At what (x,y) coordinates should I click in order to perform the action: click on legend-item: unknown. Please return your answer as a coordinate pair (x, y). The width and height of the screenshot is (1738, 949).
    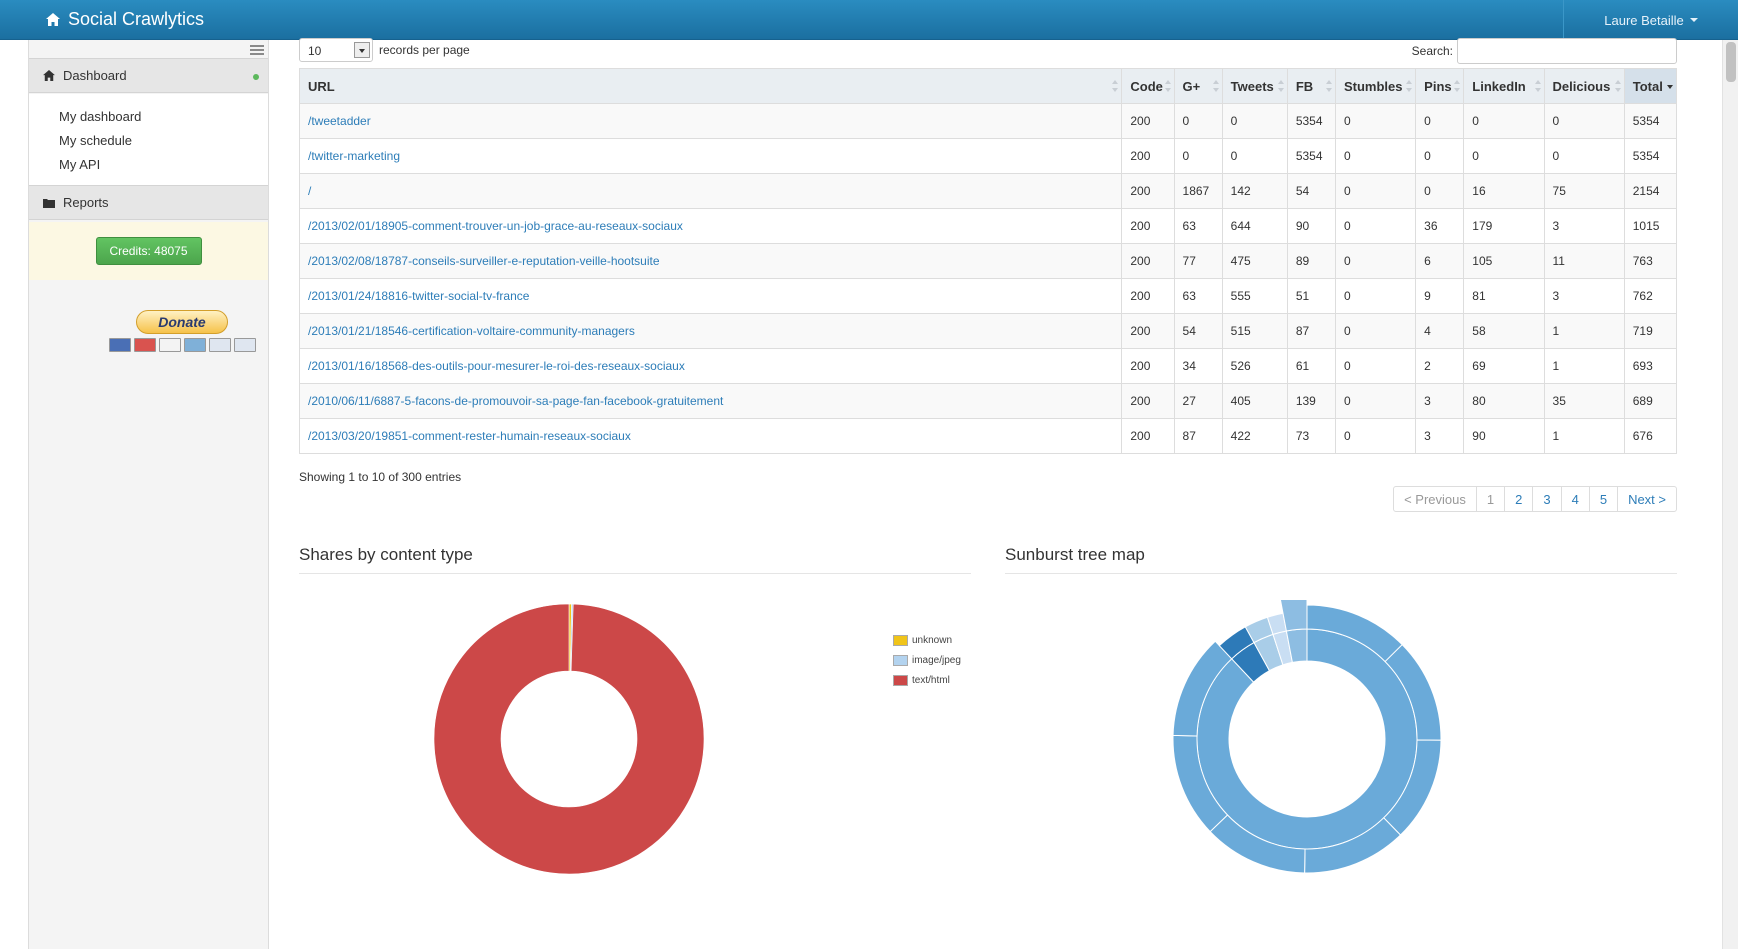
    Looking at the image, I should click on (927, 640).